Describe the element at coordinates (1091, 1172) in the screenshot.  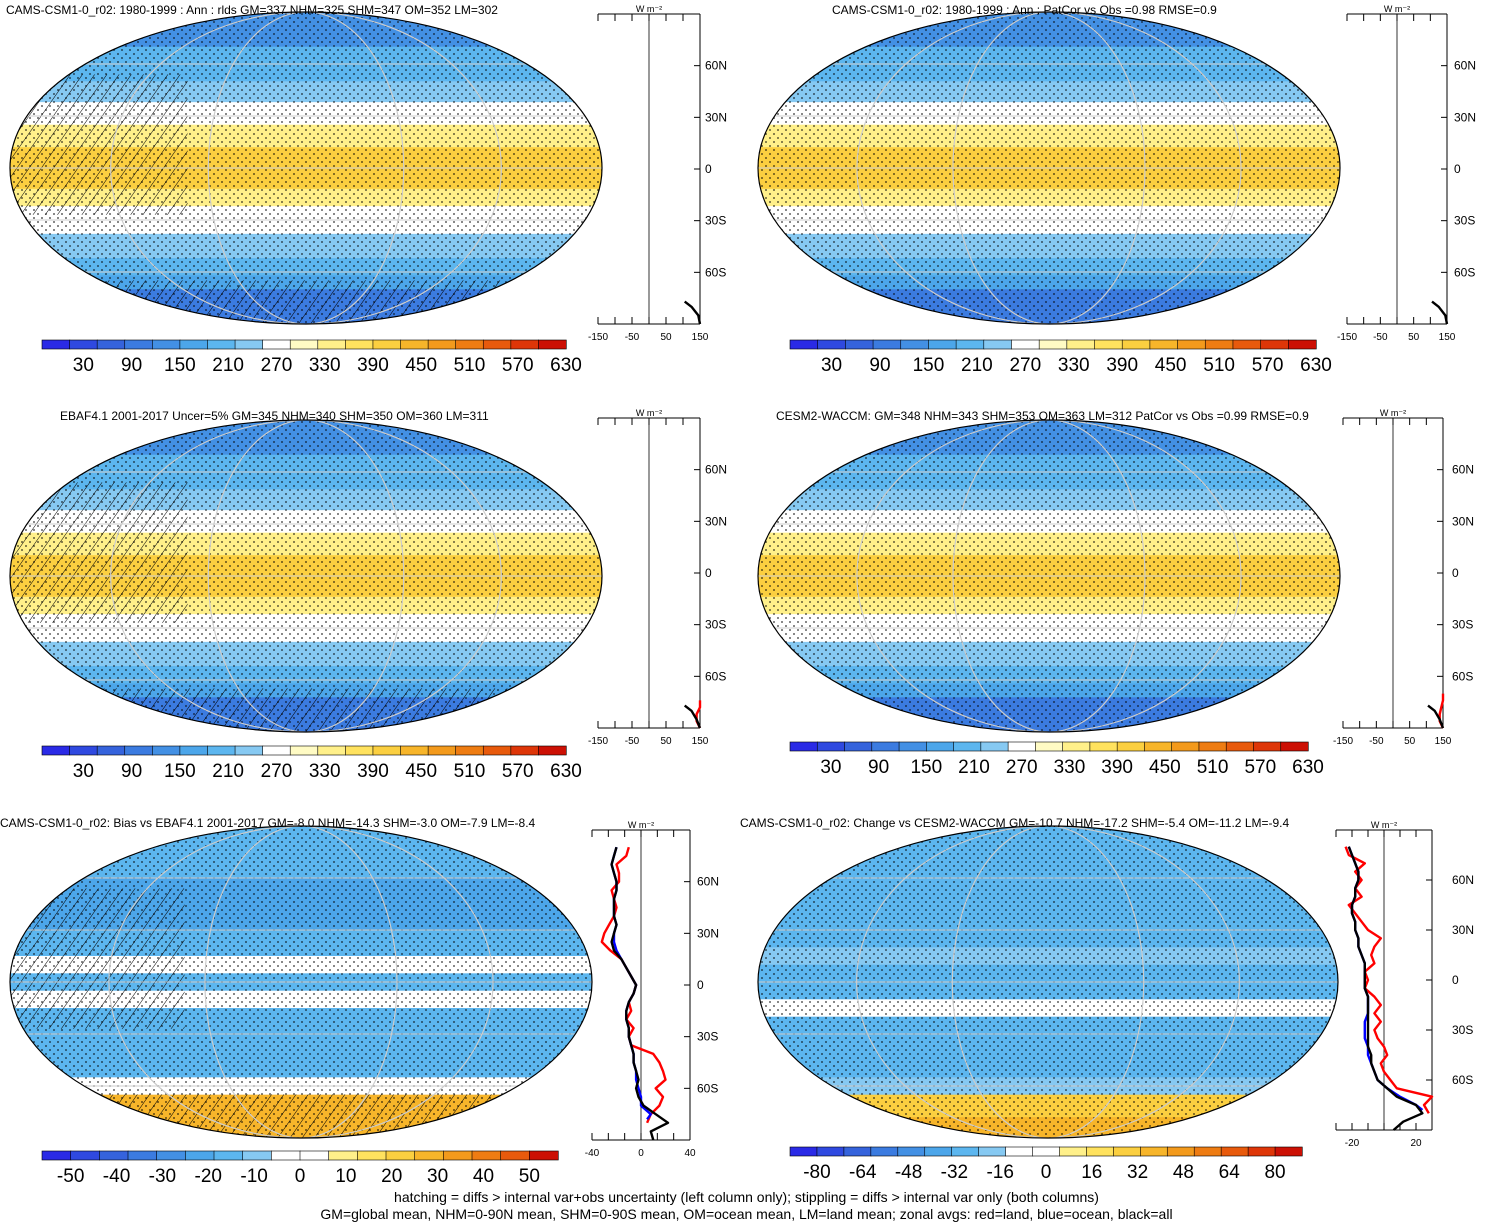
I see `colorbar-label: 16` at that location.